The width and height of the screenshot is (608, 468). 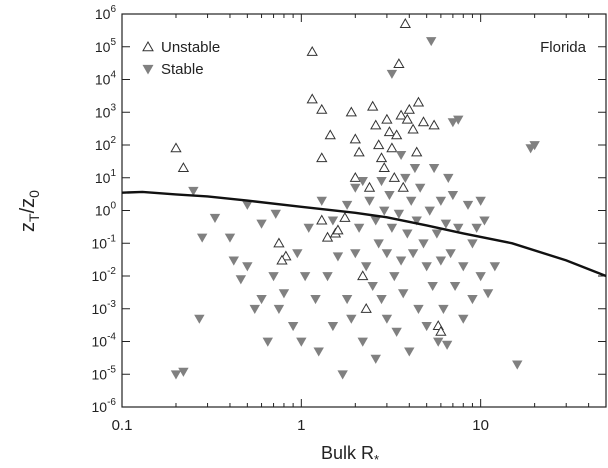 What do you see at coordinates (301, 425) in the screenshot?
I see `x-tick-label: 1` at bounding box center [301, 425].